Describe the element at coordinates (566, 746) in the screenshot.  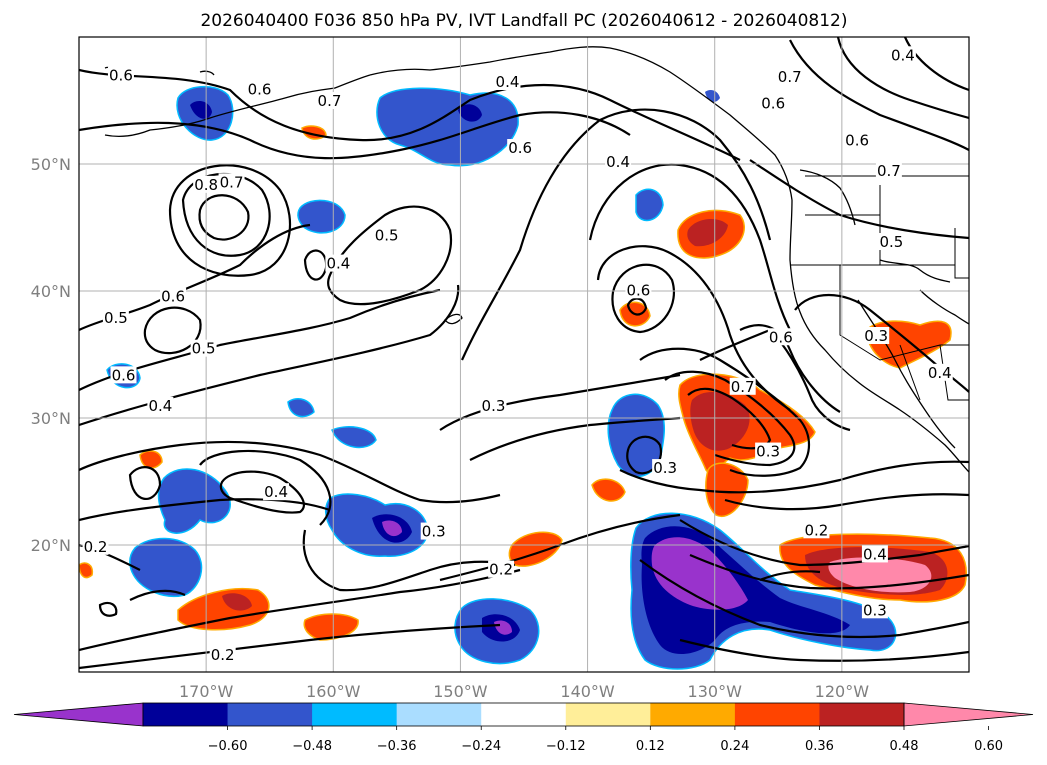
I see `colorbar-tick-label: −0.12` at that location.